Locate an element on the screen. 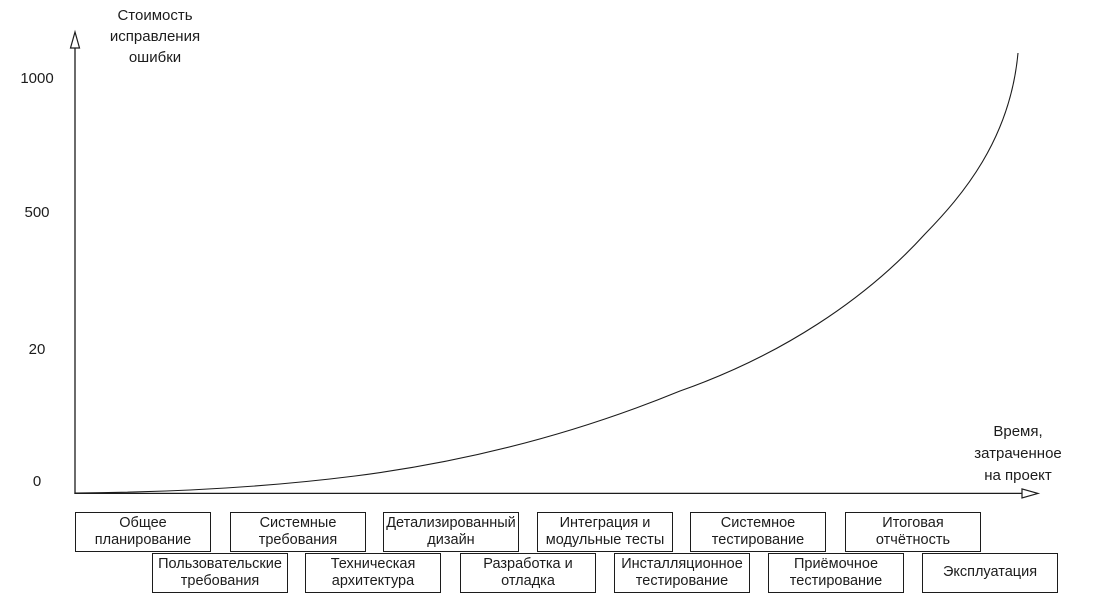 This screenshot has width=1099, height=606. x-axis-title-line: Время, is located at coordinates (1018, 431).